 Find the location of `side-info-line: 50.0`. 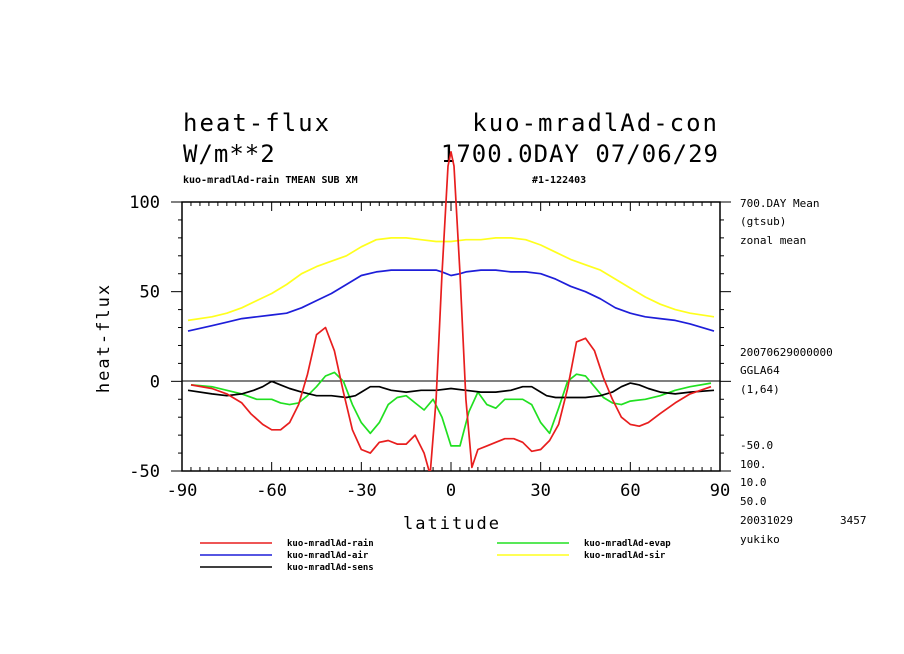

side-info-line: 50.0 is located at coordinates (753, 501).